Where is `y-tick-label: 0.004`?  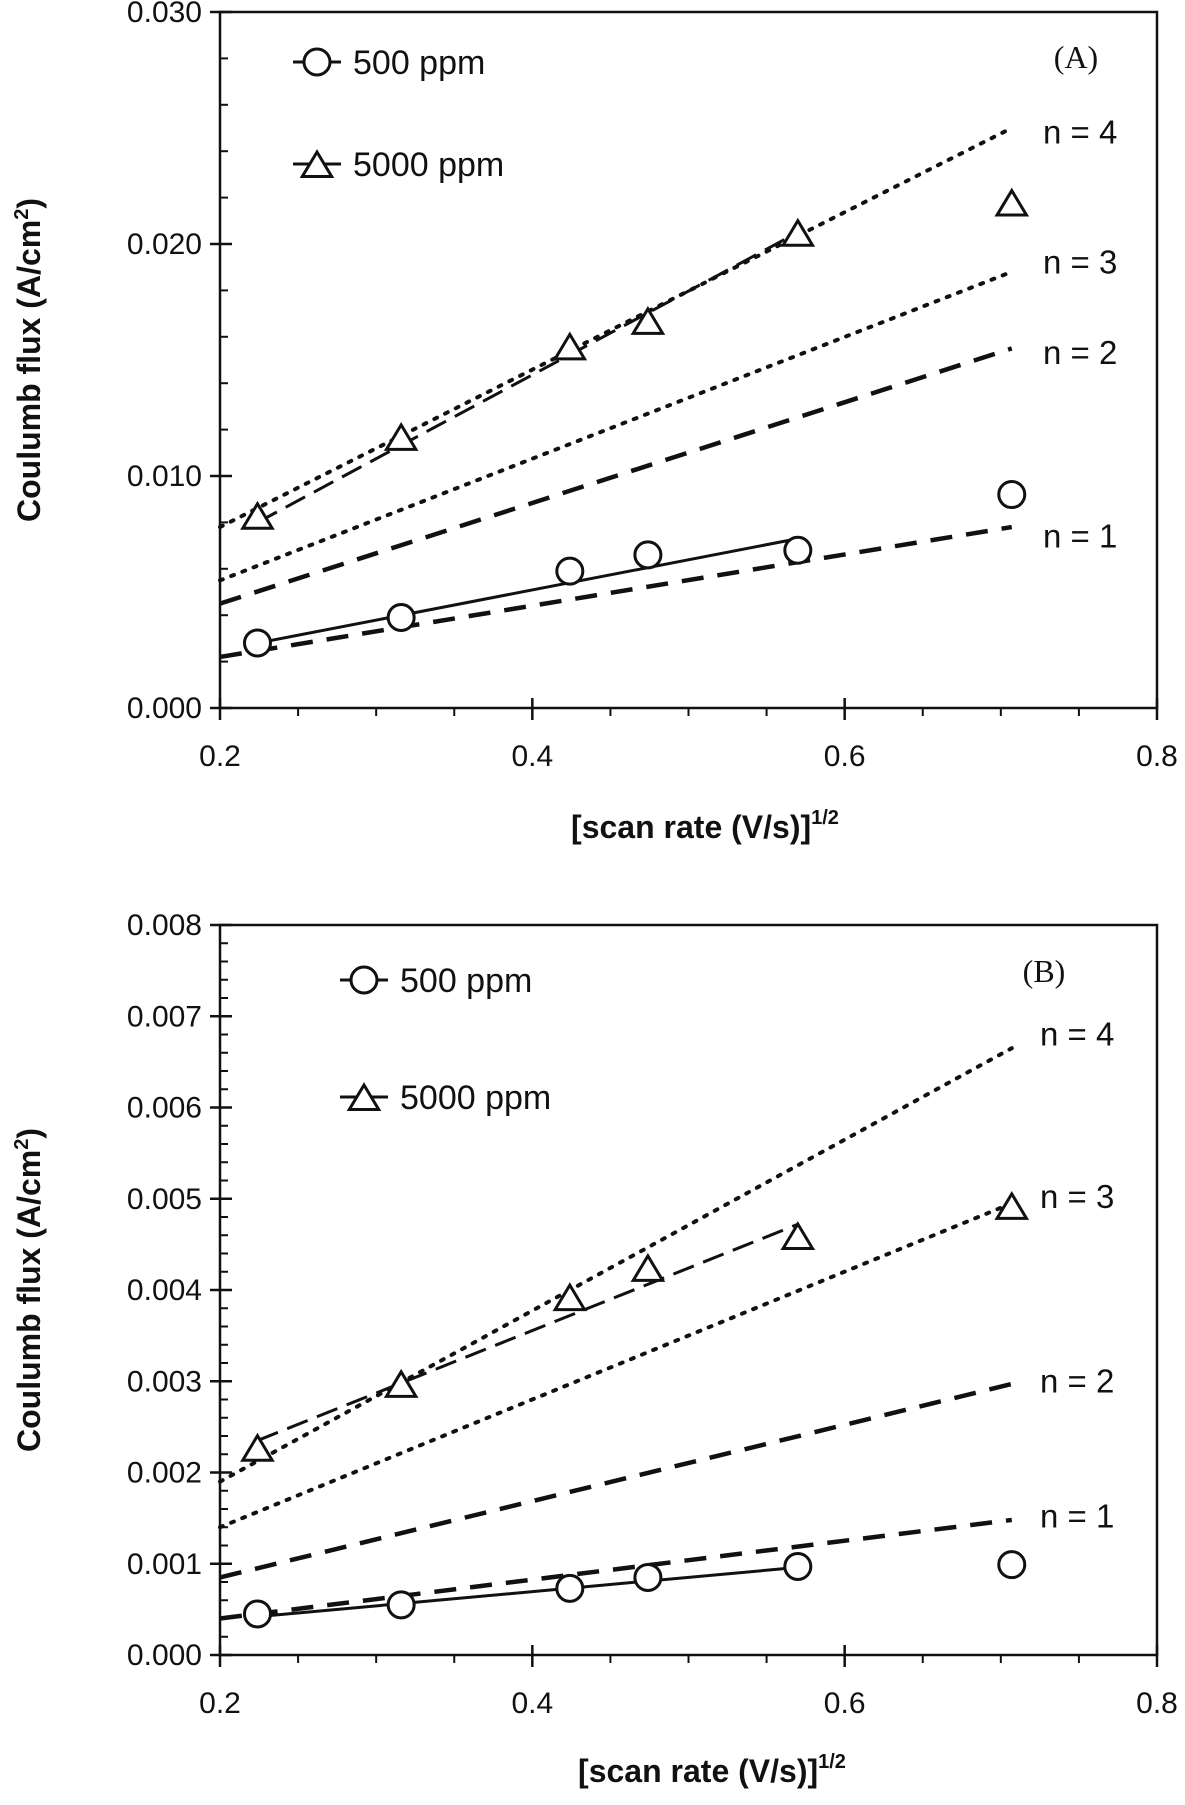
y-tick-label: 0.004 is located at coordinates (164, 1290).